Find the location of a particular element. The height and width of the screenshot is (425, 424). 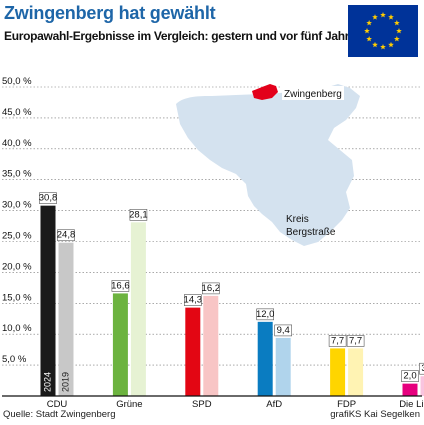

town-label-background is located at coordinates (313, 93).